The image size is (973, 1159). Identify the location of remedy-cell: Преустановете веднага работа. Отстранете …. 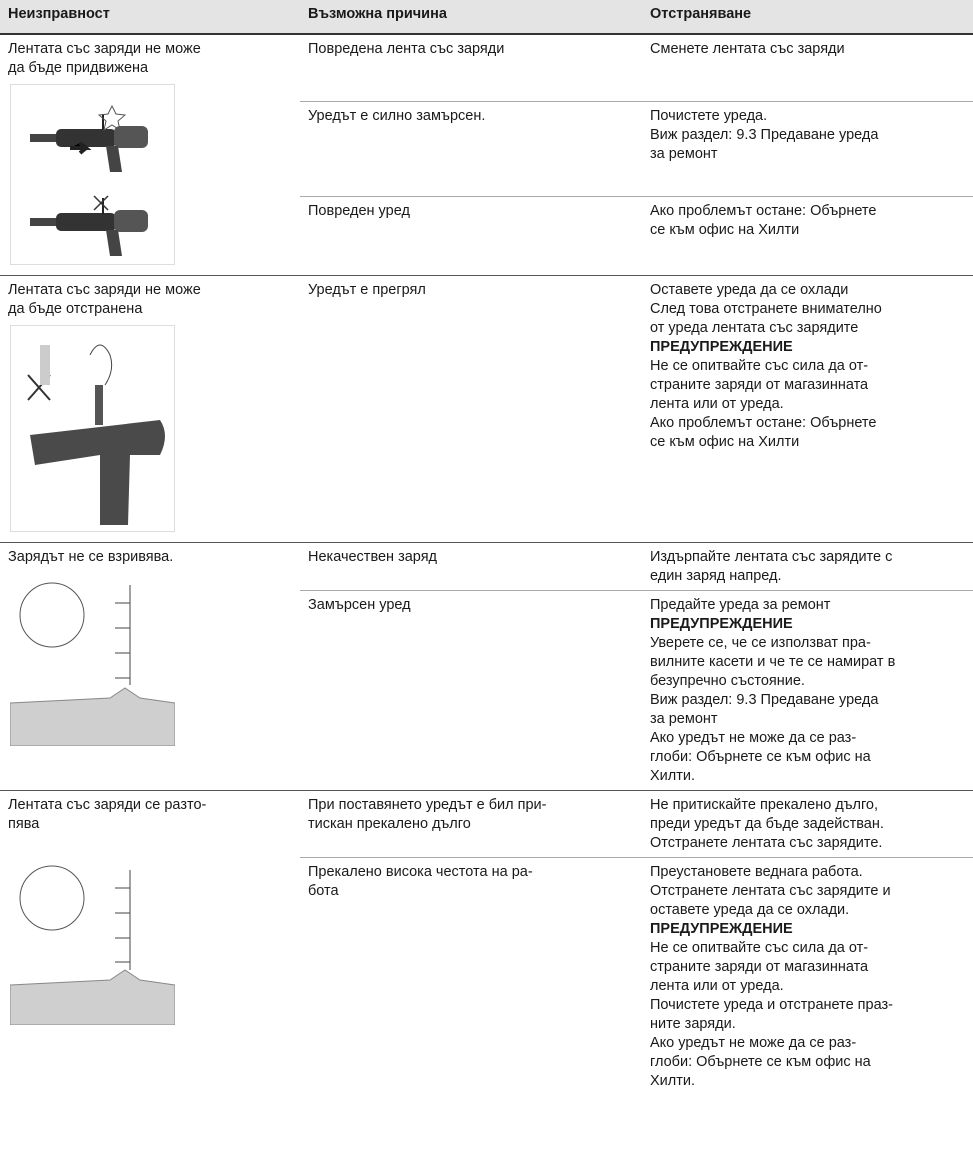
(807, 1003).